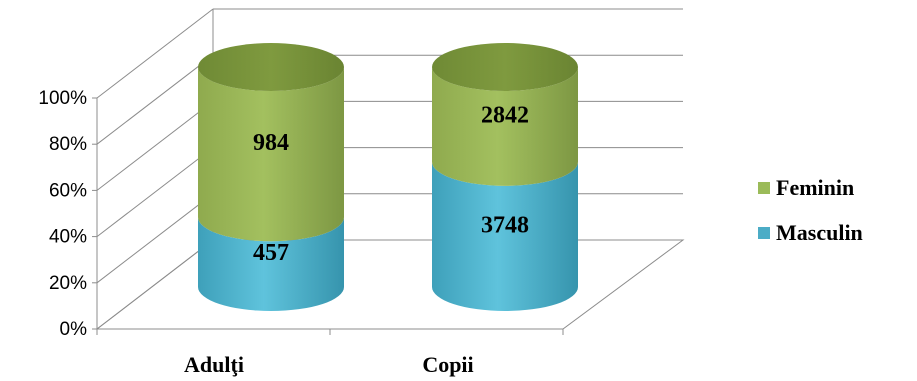 The height and width of the screenshot is (381, 917). Describe the element at coordinates (764, 188) in the screenshot. I see `legend-swatch-feminin` at that location.